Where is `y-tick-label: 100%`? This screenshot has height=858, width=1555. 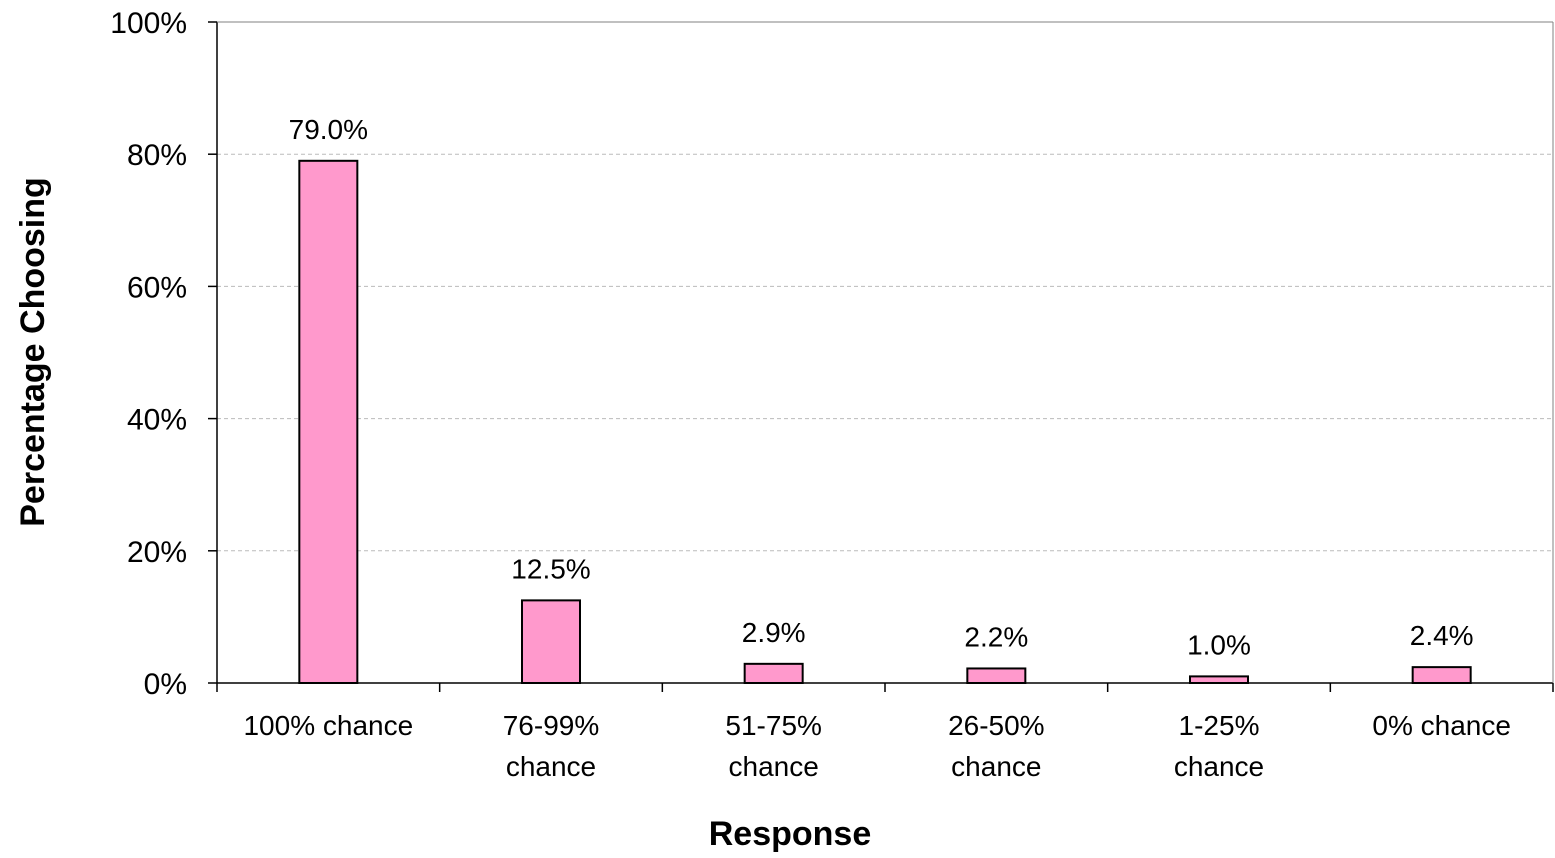
y-tick-label: 100% is located at coordinates (148, 23).